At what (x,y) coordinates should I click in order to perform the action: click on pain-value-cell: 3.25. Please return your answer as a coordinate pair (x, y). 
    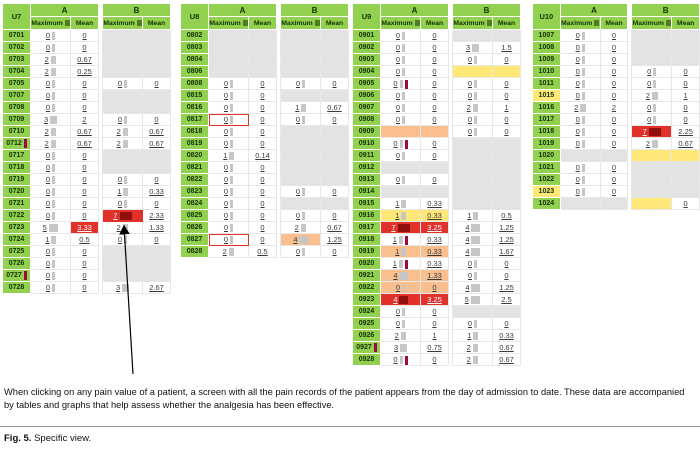
    Looking at the image, I should click on (434, 227).